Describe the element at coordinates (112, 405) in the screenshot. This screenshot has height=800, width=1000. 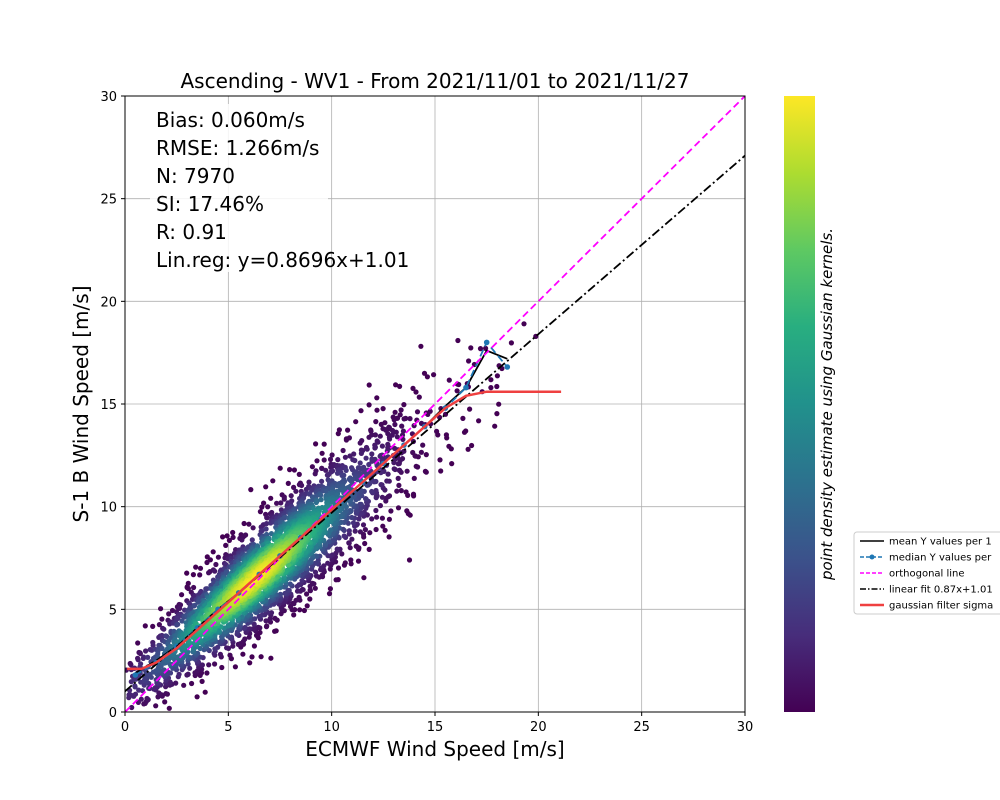
I see `y-axis-ticks: 0 5 10 15 20 25 30` at that location.